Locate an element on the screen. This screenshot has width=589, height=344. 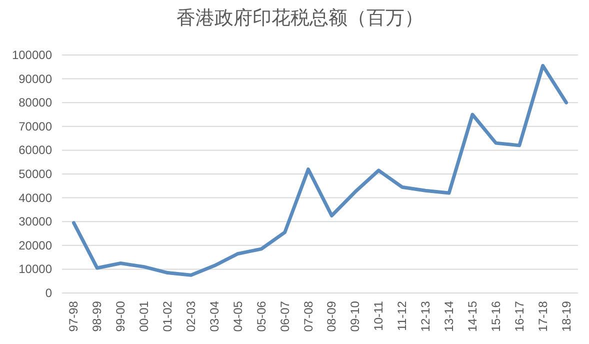
x-tick-label: 03-04 is located at coordinates (214, 316).